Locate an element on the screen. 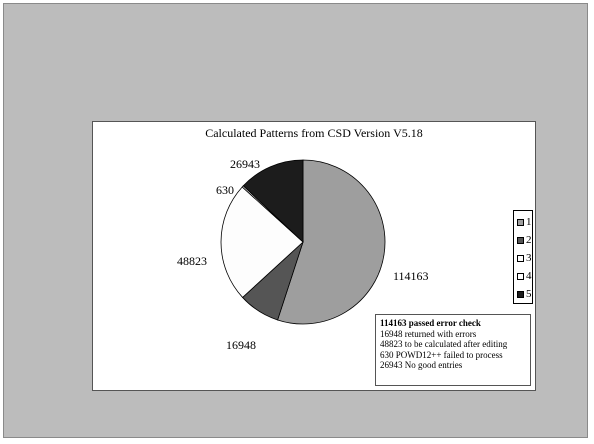  legend-label-4: 4 is located at coordinates (529, 276).